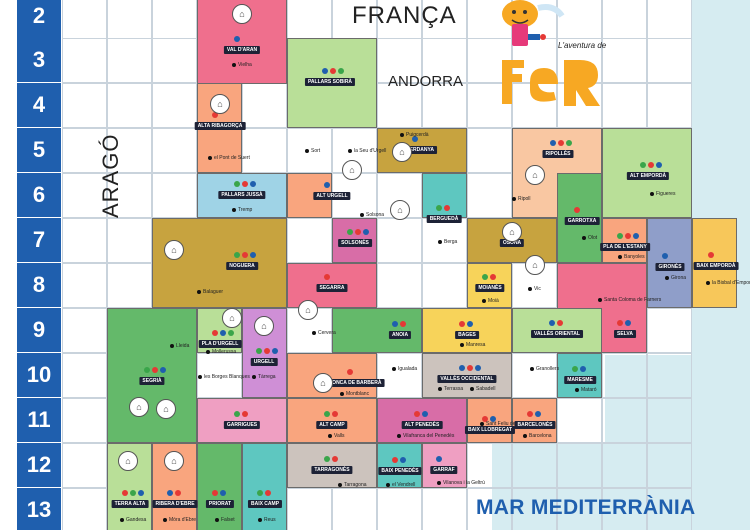 This screenshot has width=750, height=530. Describe the element at coordinates (467, 335) in the screenshot. I see `label-bages: BAGES` at that location.